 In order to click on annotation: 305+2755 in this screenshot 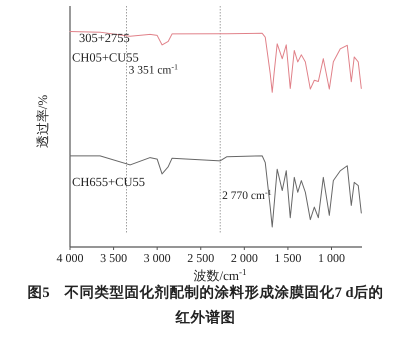, I will do `click(104, 38)`.